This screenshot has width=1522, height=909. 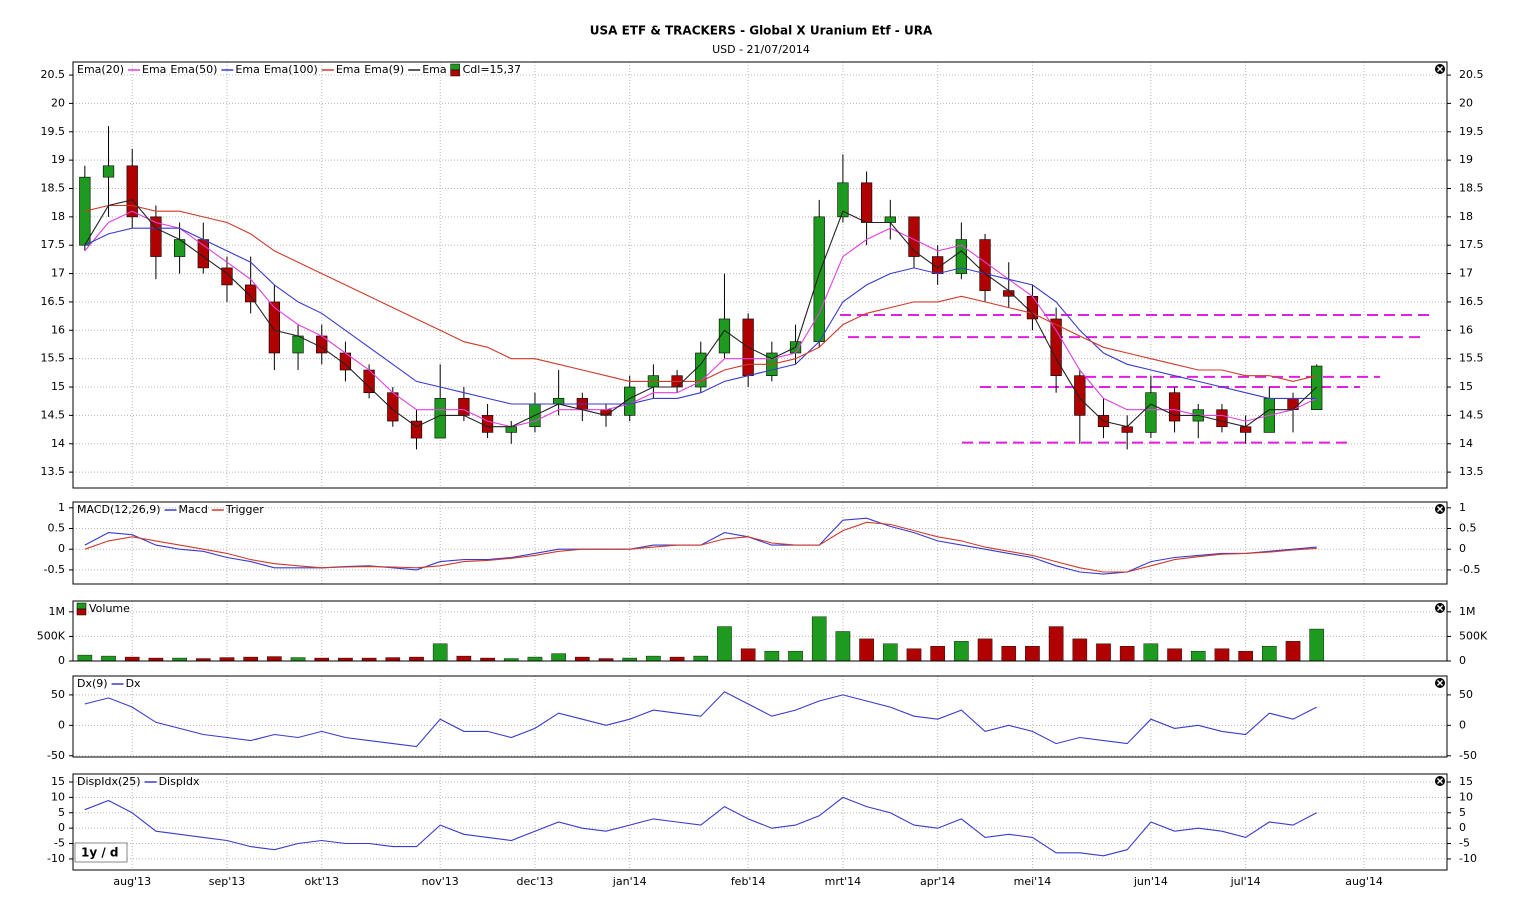 What do you see at coordinates (193, 509) in the screenshot?
I see `legend-entry: Macd` at bounding box center [193, 509].